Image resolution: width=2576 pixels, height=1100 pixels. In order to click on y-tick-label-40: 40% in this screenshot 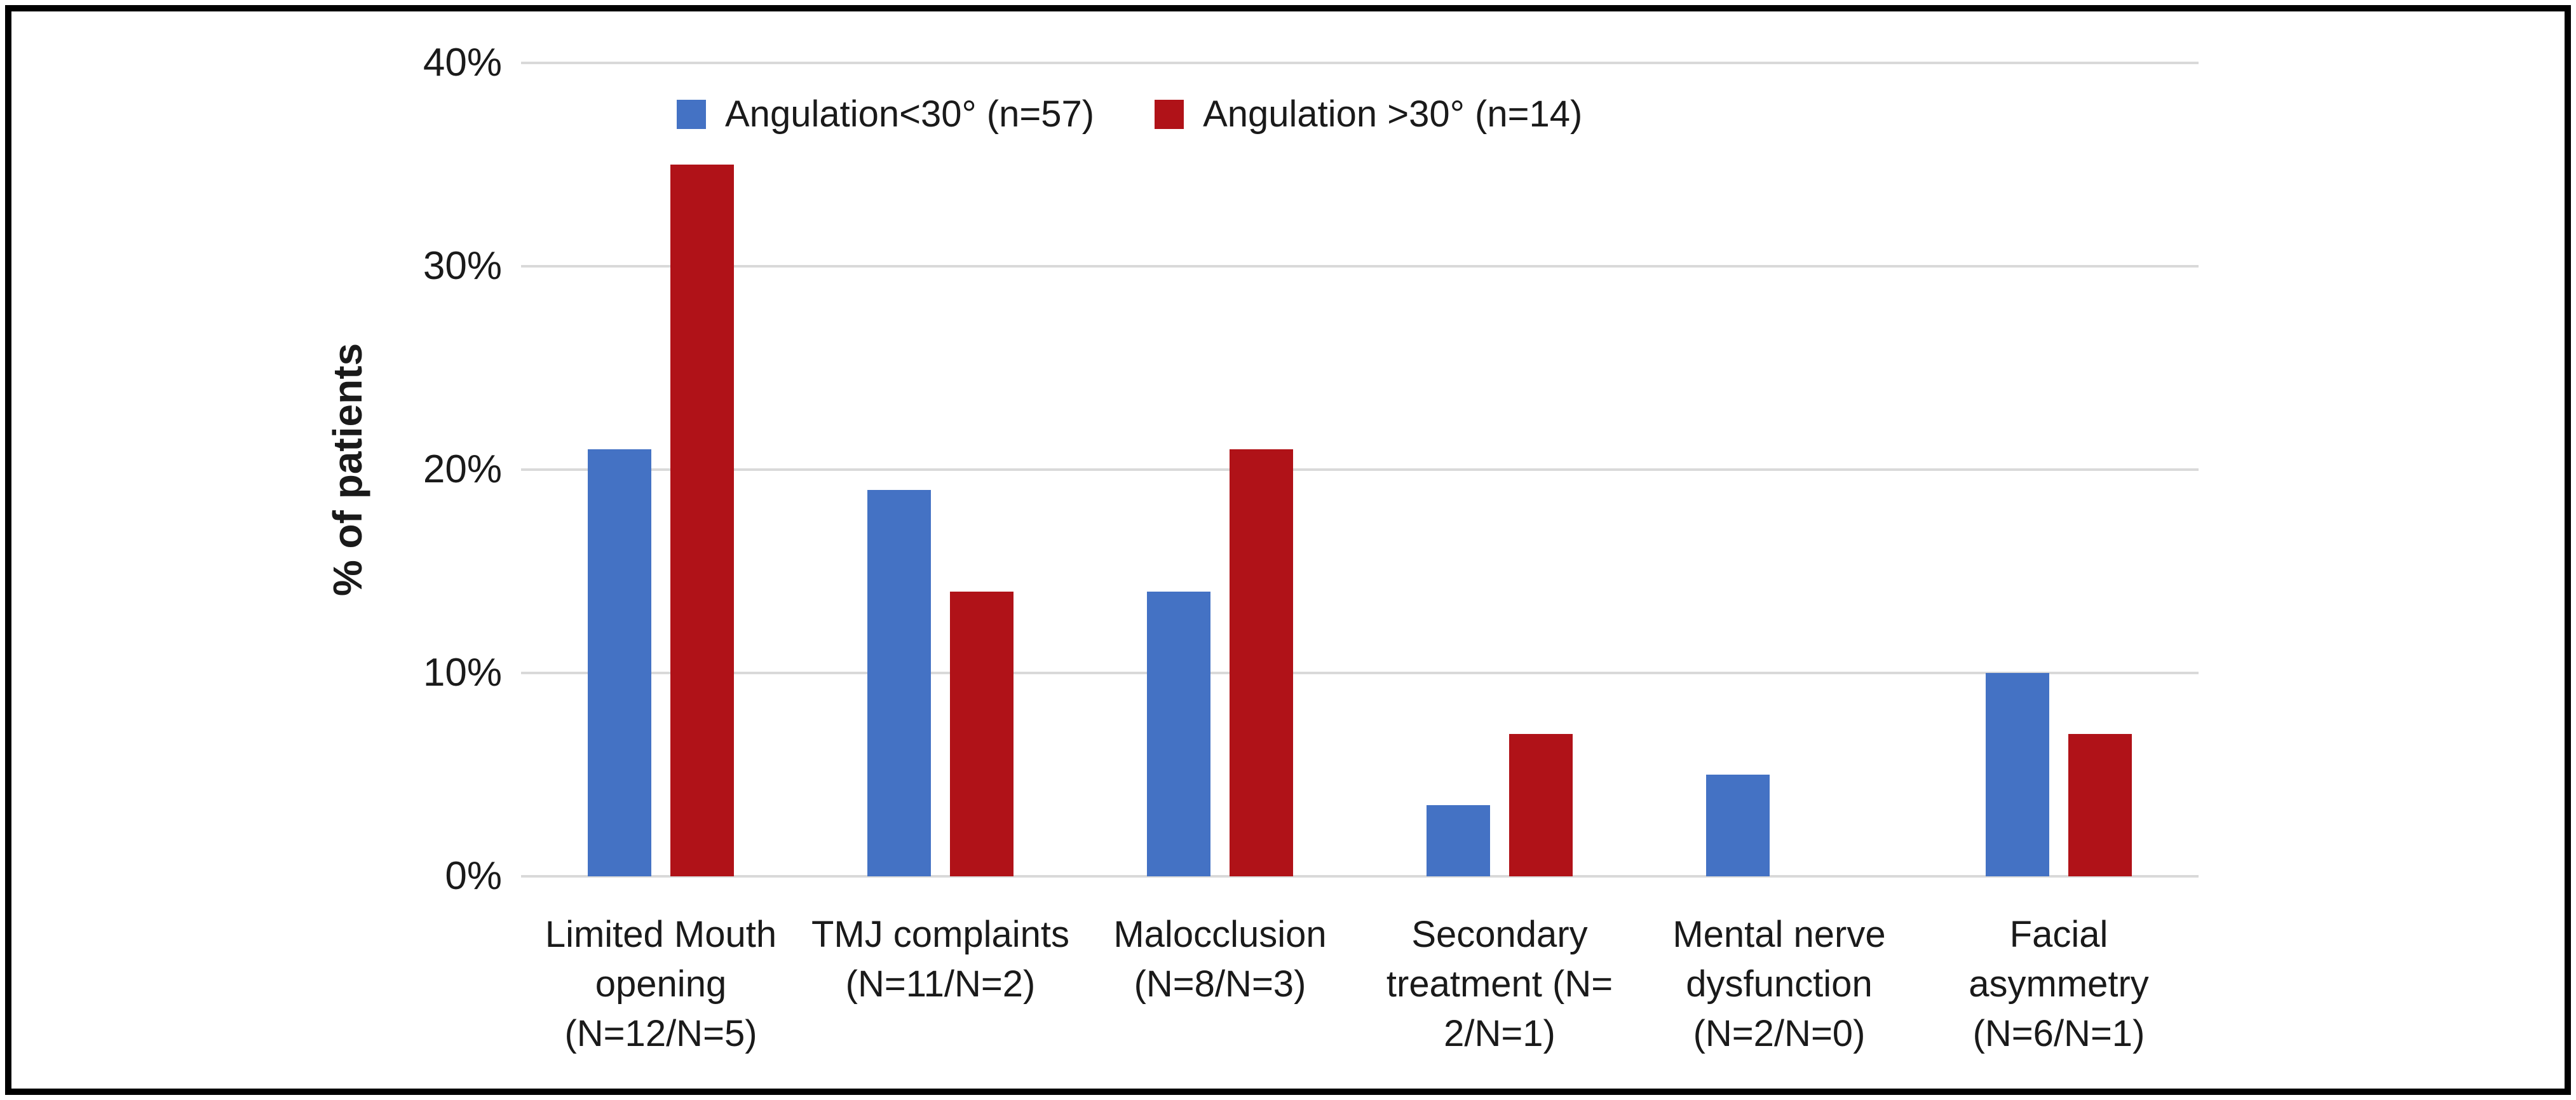, I will do `click(462, 63)`.